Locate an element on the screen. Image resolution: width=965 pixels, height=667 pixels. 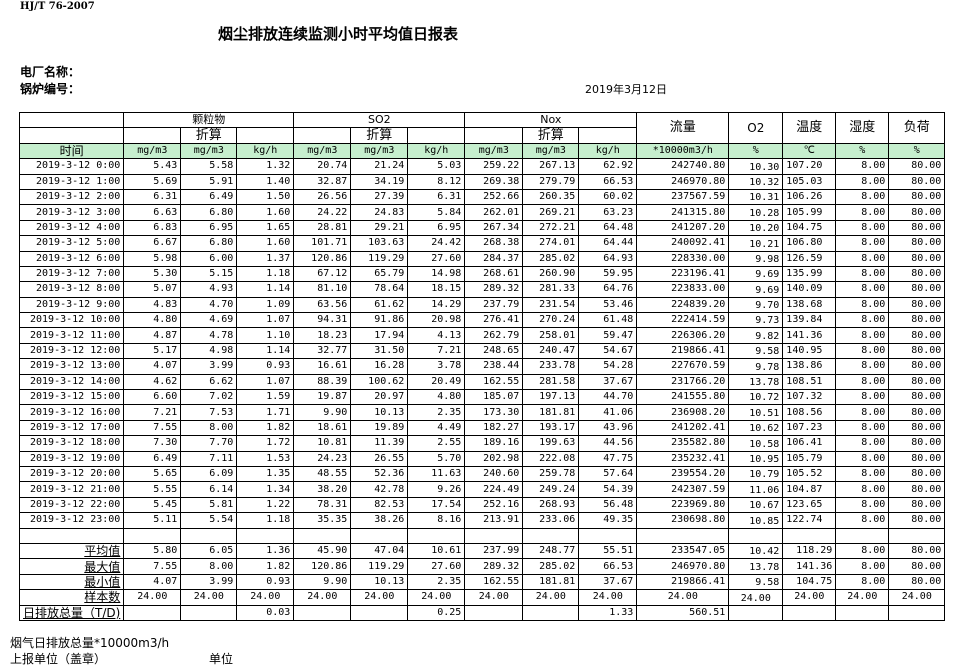
value-cell: 78.64 is located at coordinates (379, 289).